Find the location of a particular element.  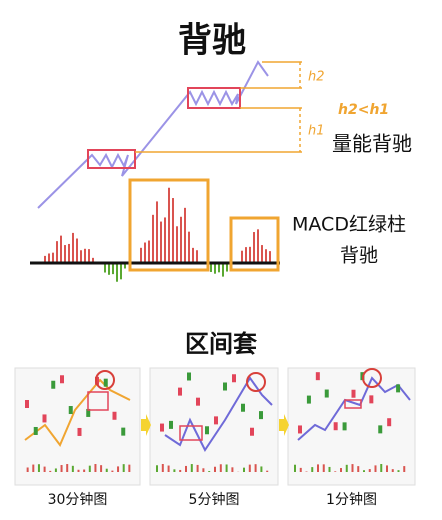

panel-label: 5分钟图 is located at coordinates (214, 499).